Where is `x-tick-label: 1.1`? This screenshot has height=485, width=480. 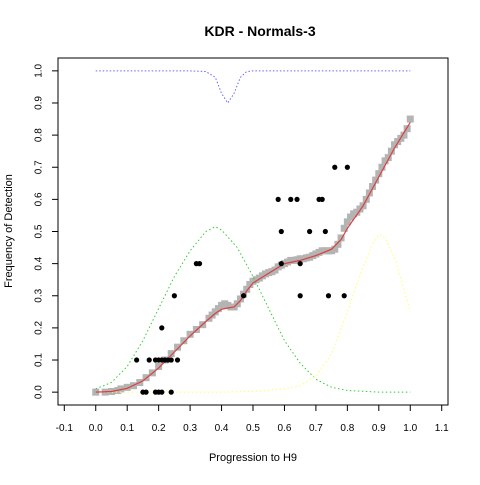 x-tick-label: 1.1 is located at coordinates (442, 428).